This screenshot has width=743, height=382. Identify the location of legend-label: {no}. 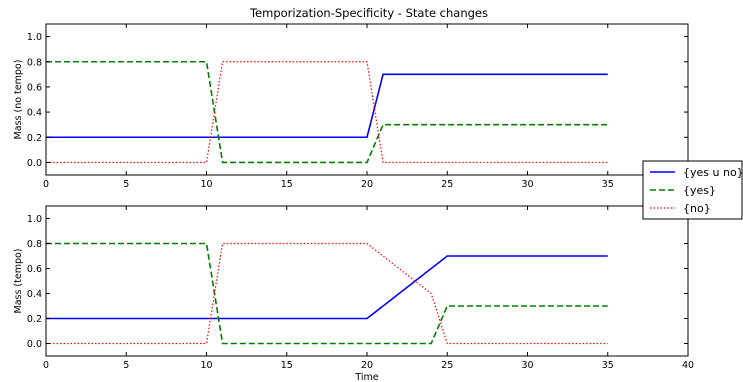
(697, 208).